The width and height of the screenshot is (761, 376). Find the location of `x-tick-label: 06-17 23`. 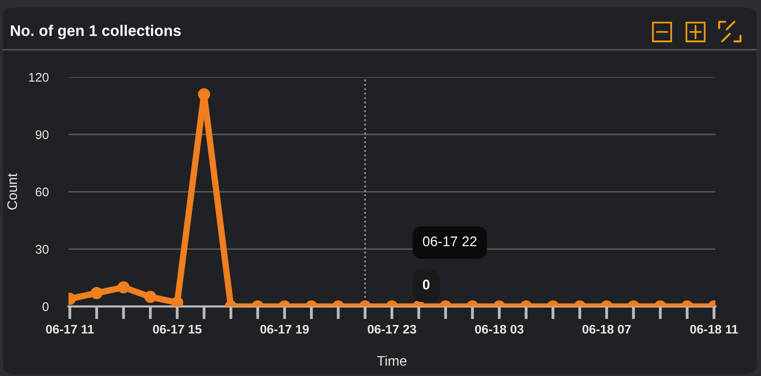

x-tick-label: 06-17 23 is located at coordinates (392, 329).